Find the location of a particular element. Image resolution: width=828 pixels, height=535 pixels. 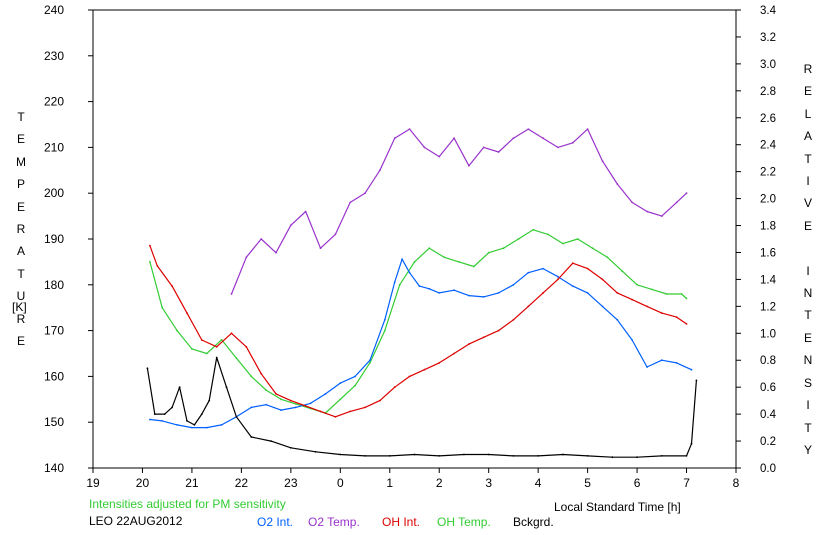

y-right-tick-label: 2.4 is located at coordinates (768, 146).